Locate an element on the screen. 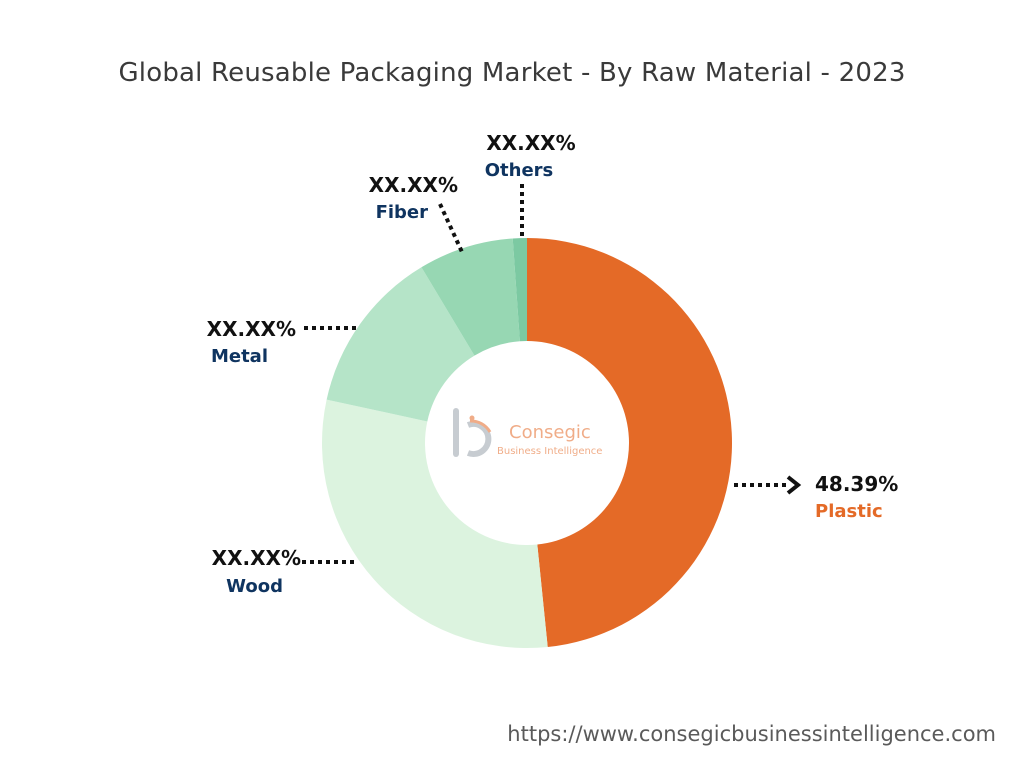  slice-metal is located at coordinates (400, 344).